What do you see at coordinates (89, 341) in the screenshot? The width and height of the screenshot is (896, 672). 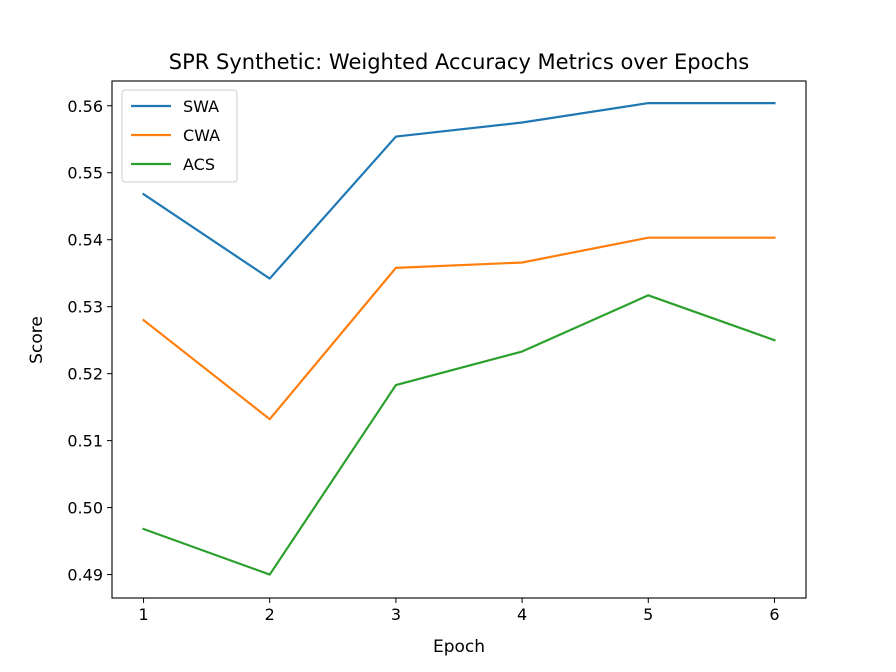 I see `y-axis-ticks: 0.49 0.50 0.51 0.52 0.53 0.54 0.55 0.56` at bounding box center [89, 341].